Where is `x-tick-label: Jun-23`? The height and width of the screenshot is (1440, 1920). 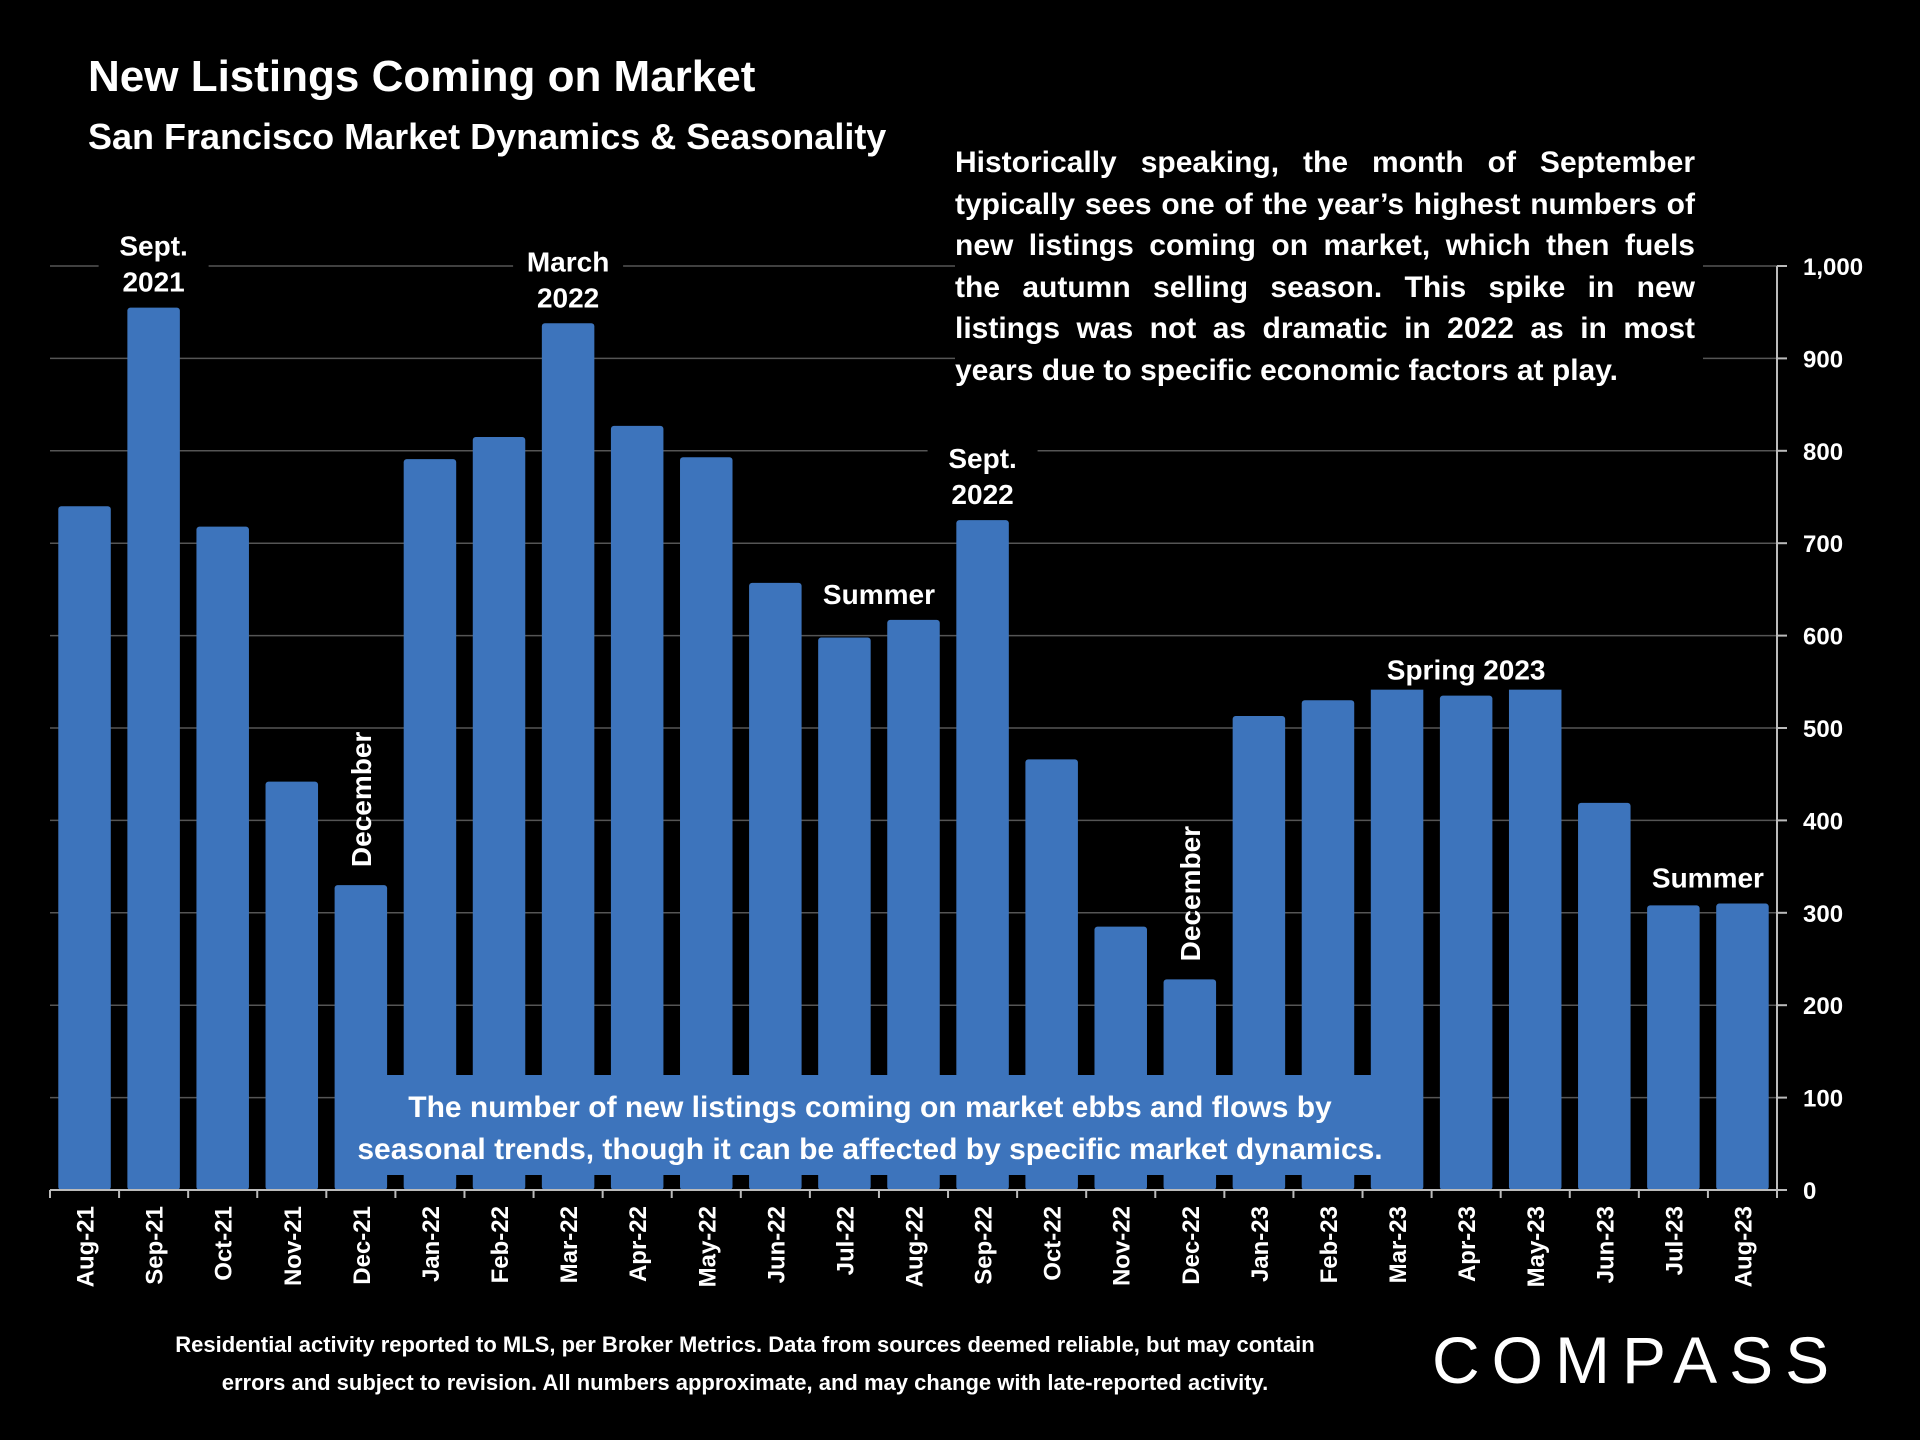
x-tick-label: Jun-23 is located at coordinates (1605, 1244).